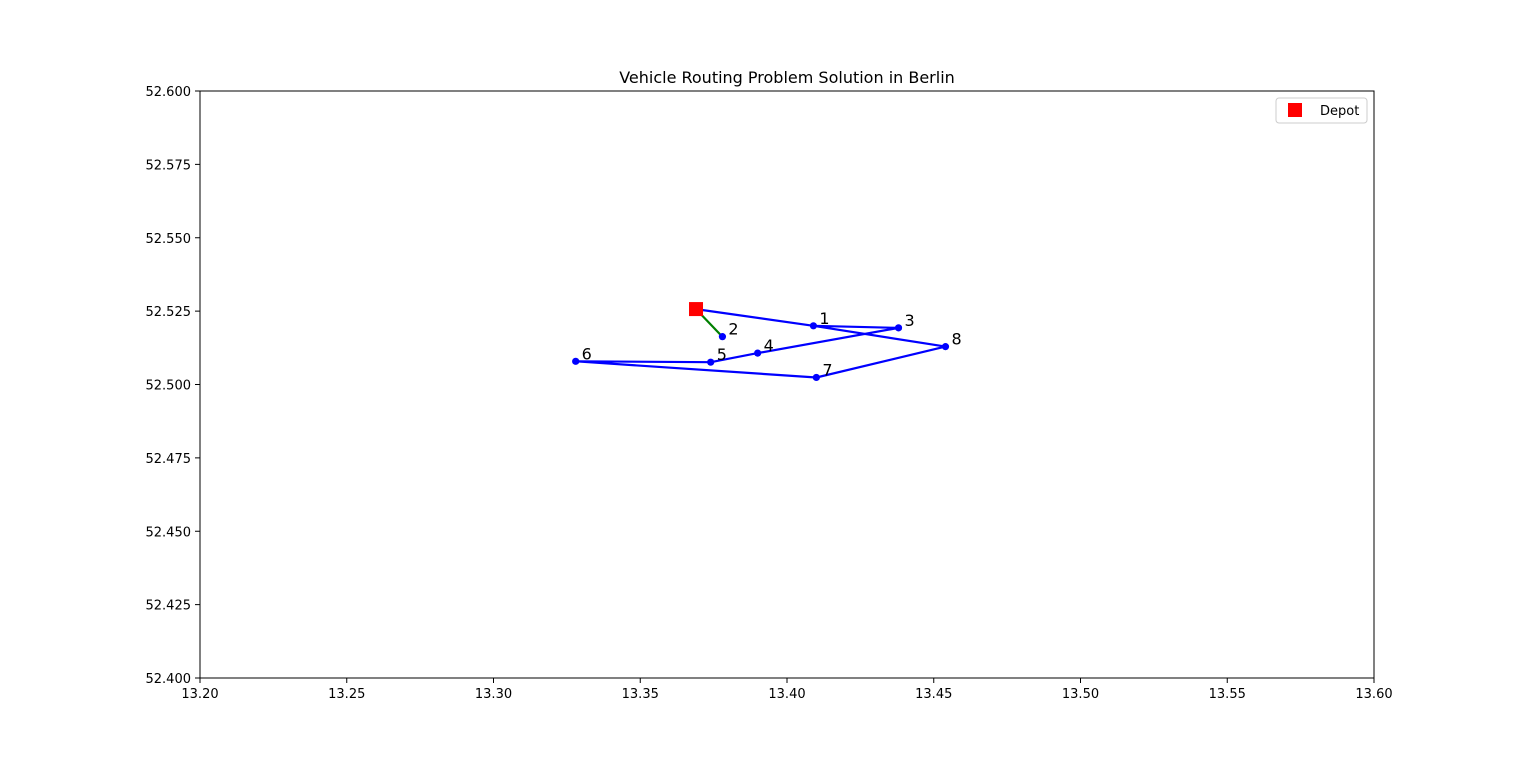  What do you see at coordinates (169, 165) in the screenshot?
I see `y-tick-label-7: 52.575` at bounding box center [169, 165].